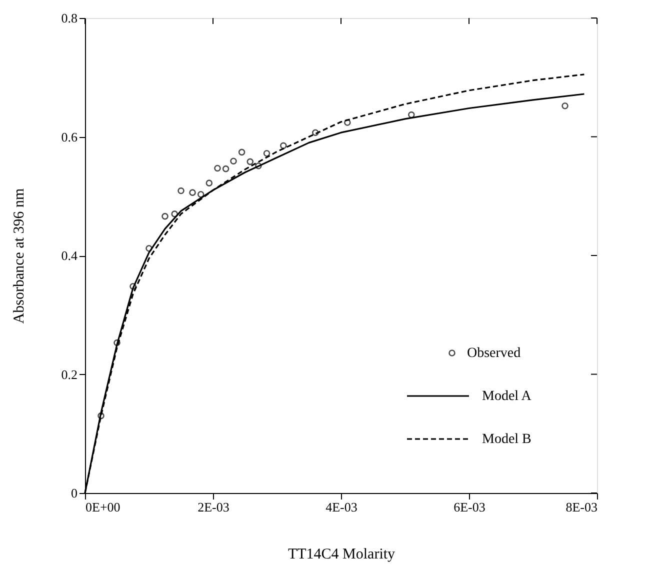 The height and width of the screenshot is (585, 668). I want to click on x-tick-label: 8E-03, so click(582, 507).